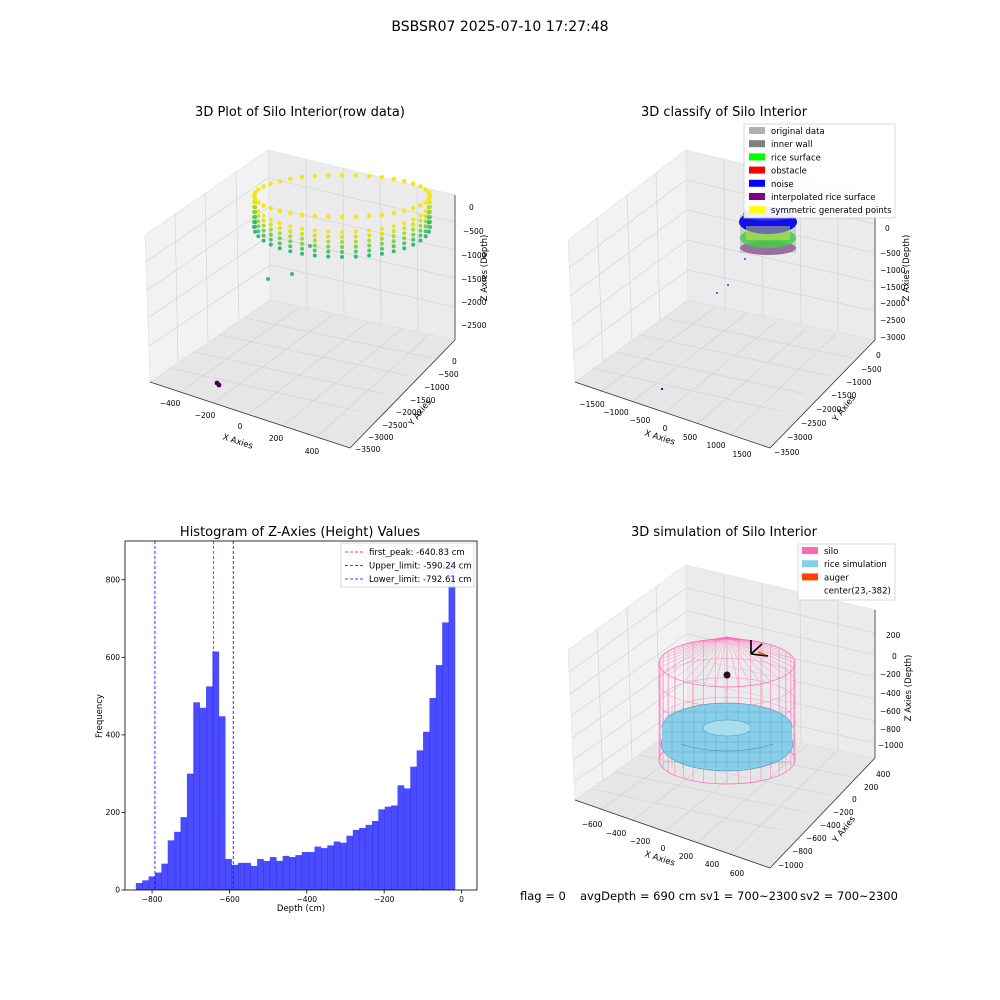 The width and height of the screenshot is (1000, 1000). Describe the element at coordinates (420, 567) in the screenshot. I see `legend-label: Upper_limit: -590.24 cm` at that location.